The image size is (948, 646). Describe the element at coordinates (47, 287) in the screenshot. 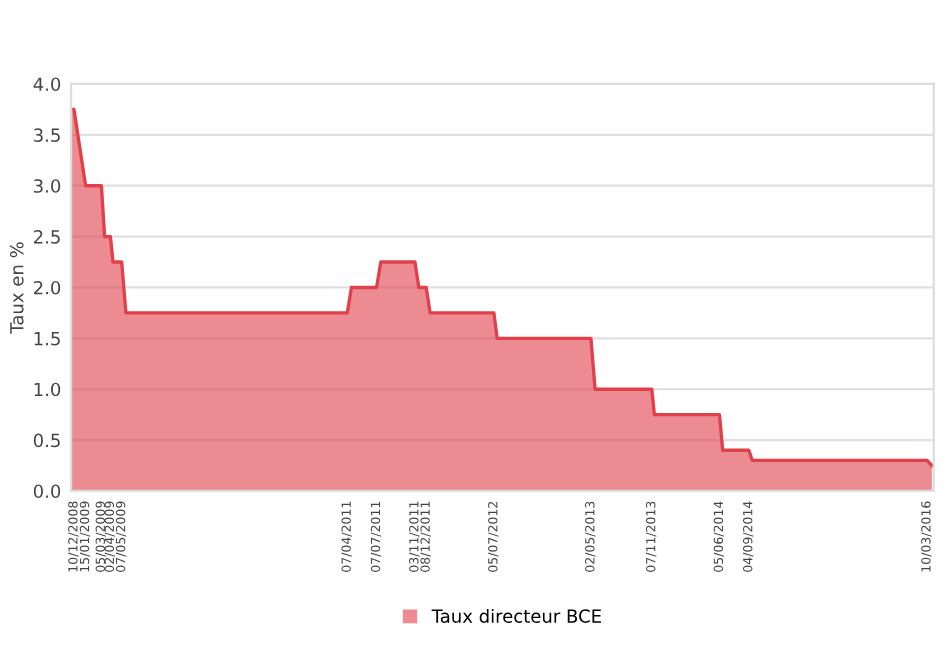

I see `y-tick-label: 2.0` at that location.